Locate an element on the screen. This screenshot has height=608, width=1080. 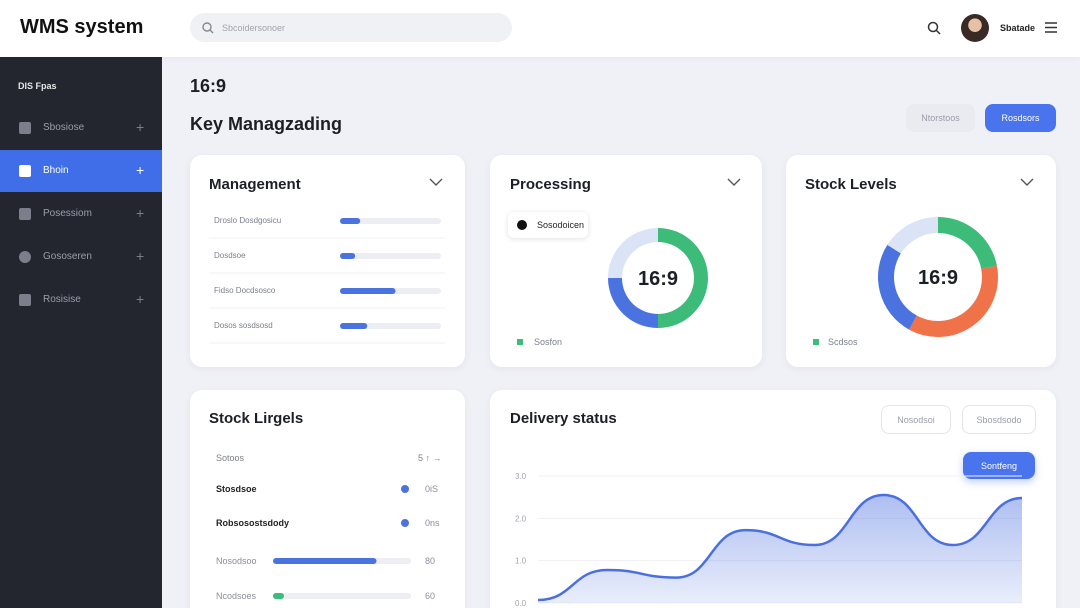
nav-label: Posessiom is located at coordinates (67, 213).